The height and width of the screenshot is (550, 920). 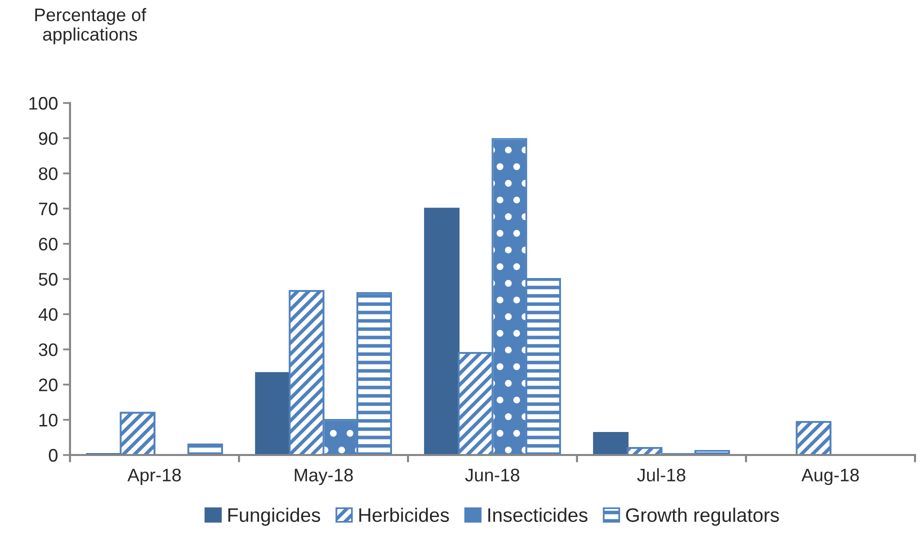 What do you see at coordinates (48, 314) in the screenshot?
I see `y-tick-label: 40` at bounding box center [48, 314].